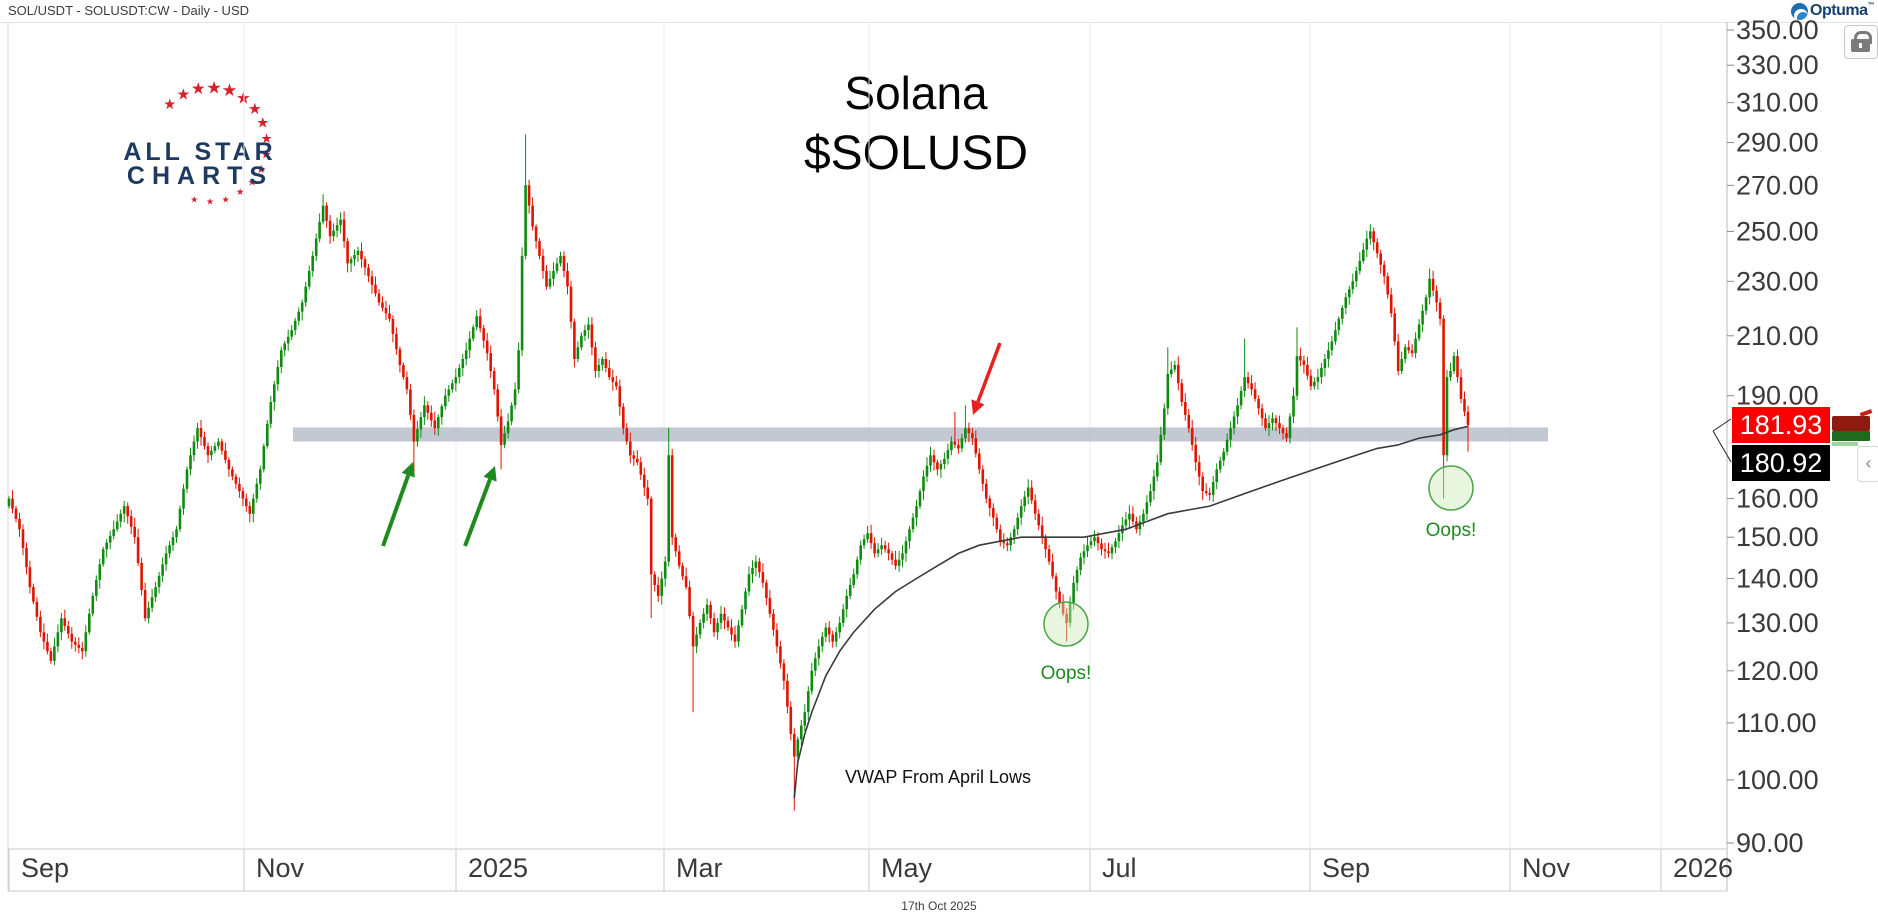  What do you see at coordinates (938, 777) in the screenshot?
I see `vwap-label: VWAP From April Lows` at bounding box center [938, 777].